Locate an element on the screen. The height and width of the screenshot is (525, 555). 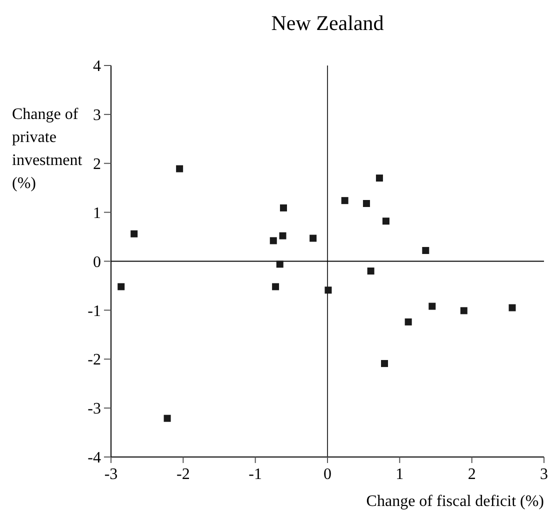
y-tick-label: -3 is located at coordinates (94, 409).